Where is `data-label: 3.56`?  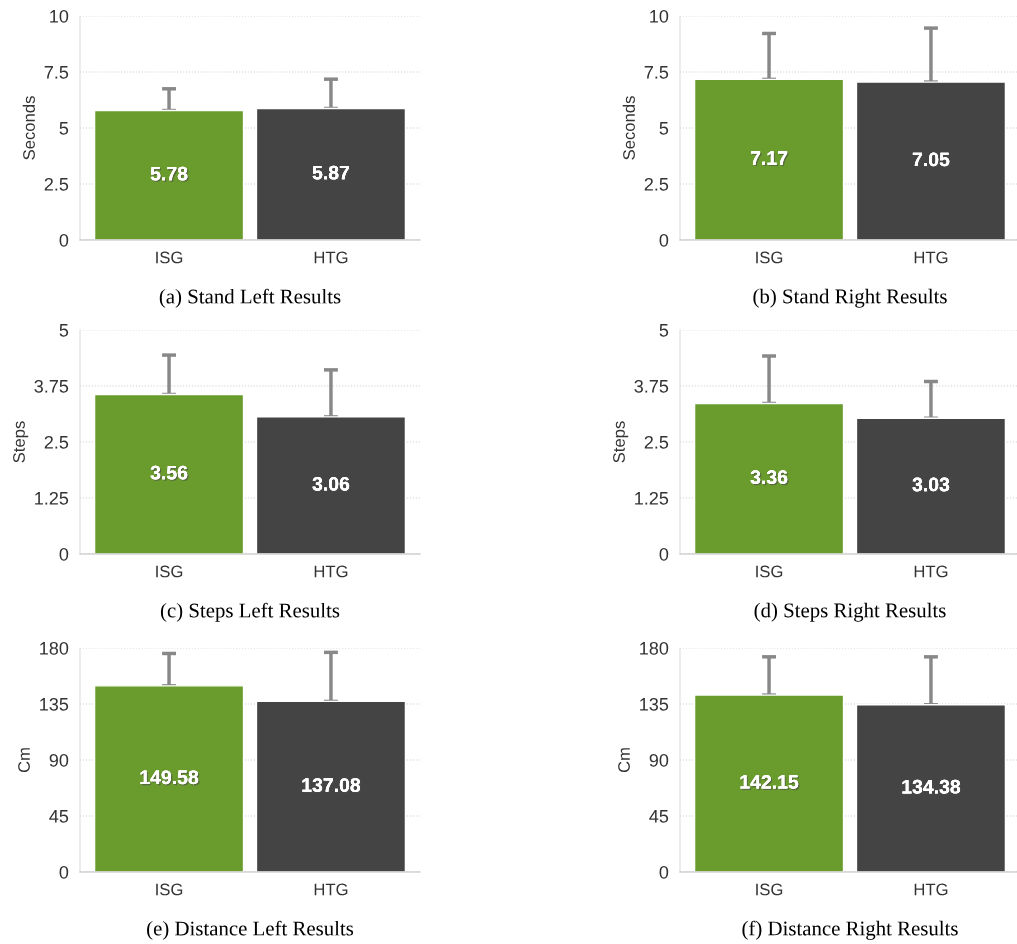
data-label: 3.56 is located at coordinates (169, 473).